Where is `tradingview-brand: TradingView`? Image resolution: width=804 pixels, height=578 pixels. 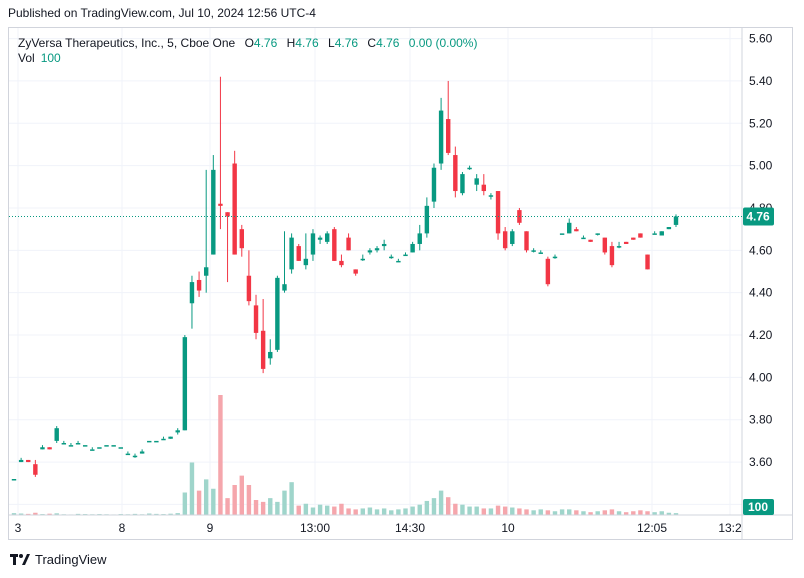 tradingview-brand: TradingView is located at coordinates (58, 559).